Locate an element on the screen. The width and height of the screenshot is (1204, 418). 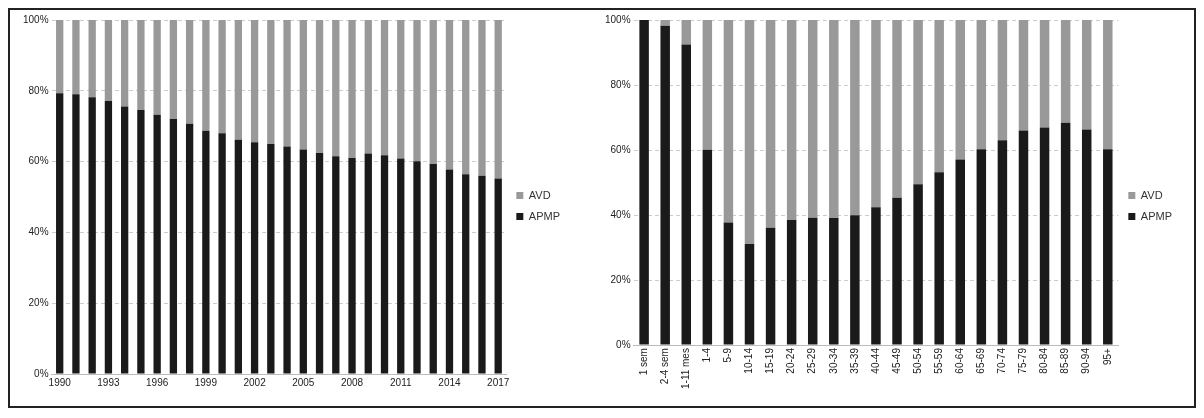
x-tick-label: 35-39 is located at coordinates (854, 360).